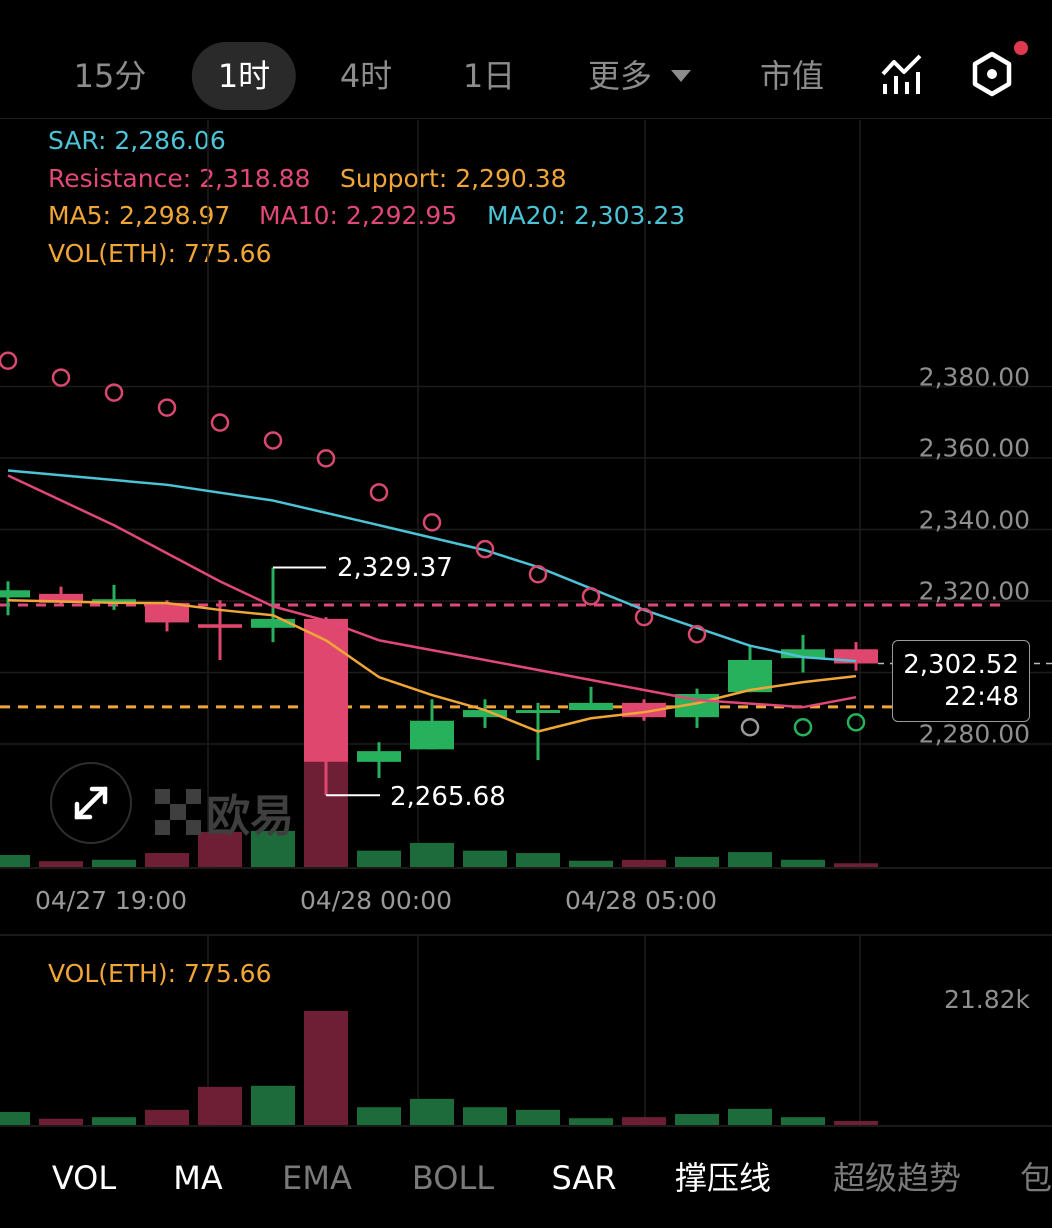  Describe the element at coordinates (110, 76) in the screenshot. I see `tab-15m: 15分` at that location.